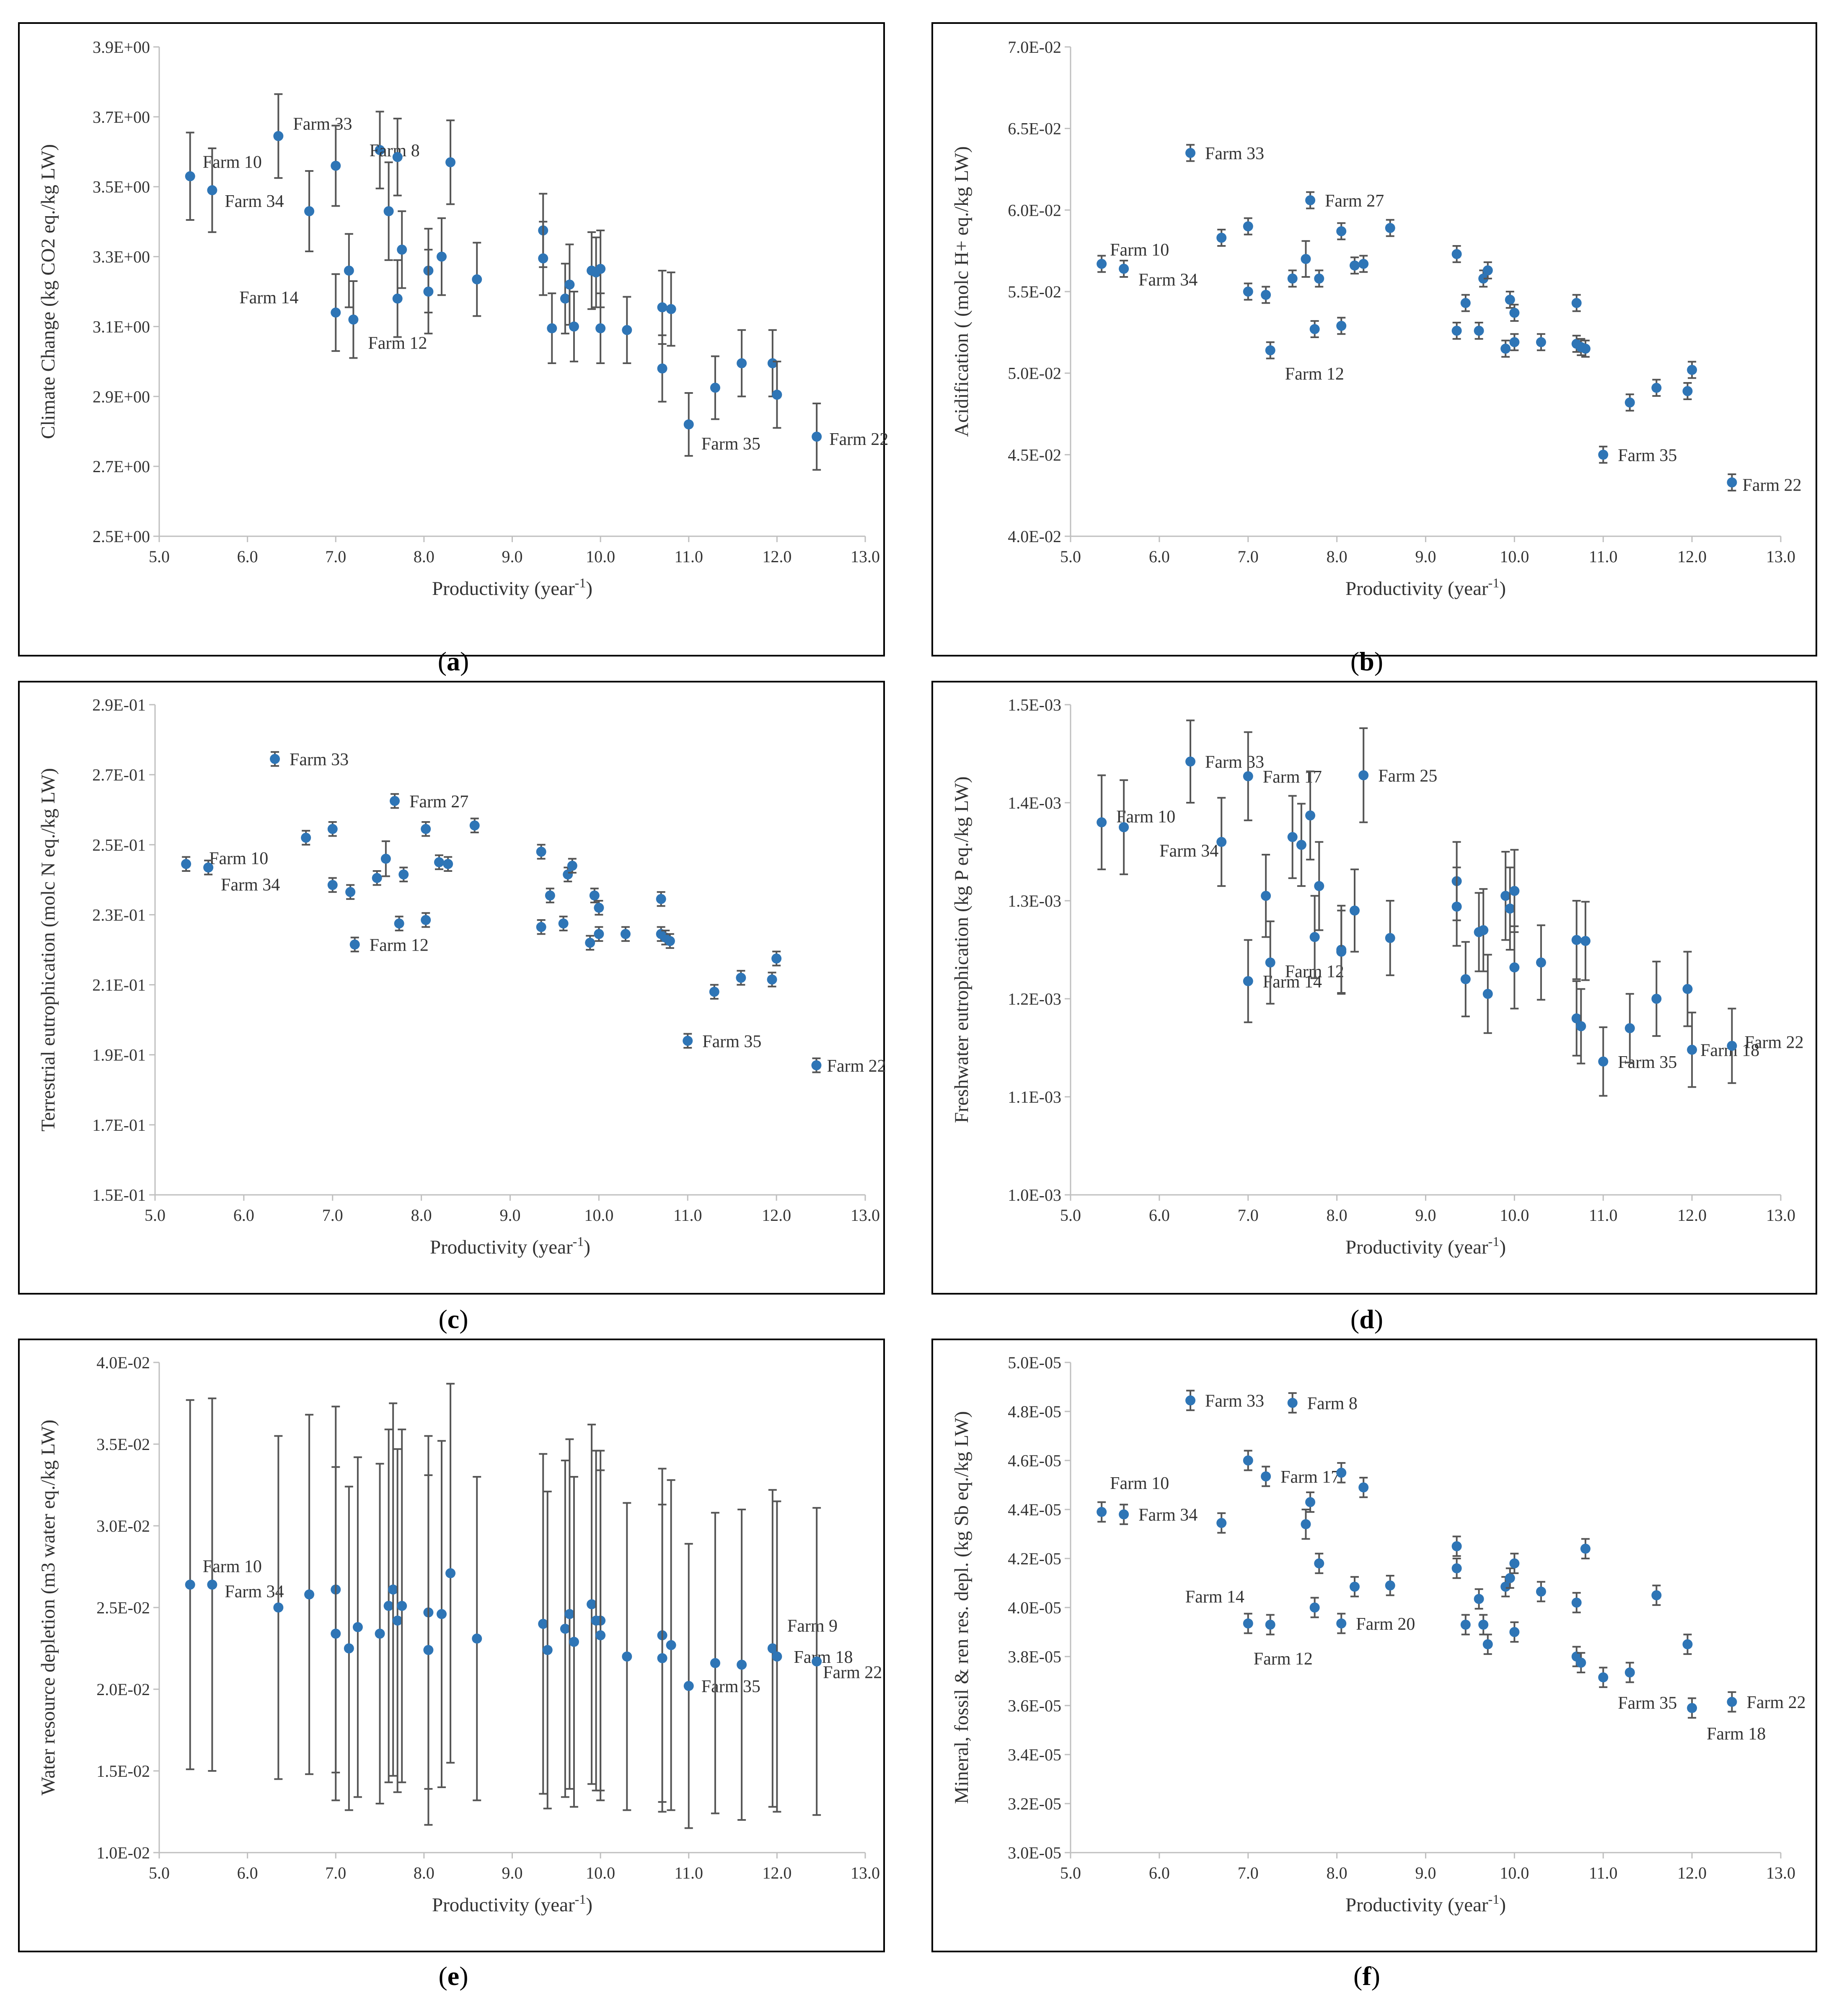  Describe the element at coordinates (1637, 1690) in the screenshot. I see `data-point: Farm 35` at that location.